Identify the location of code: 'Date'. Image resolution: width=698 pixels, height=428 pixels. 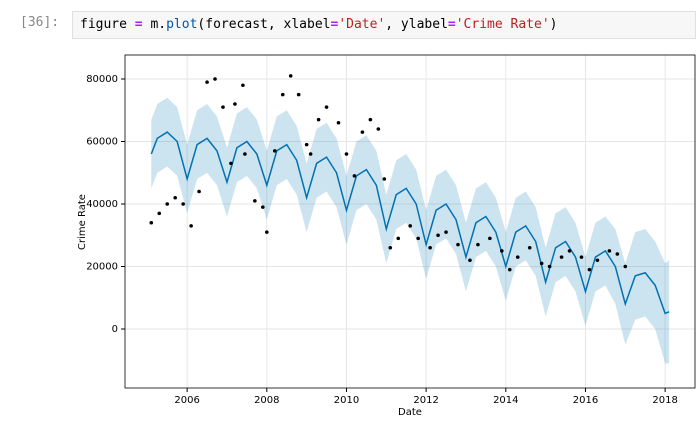
(362, 24).